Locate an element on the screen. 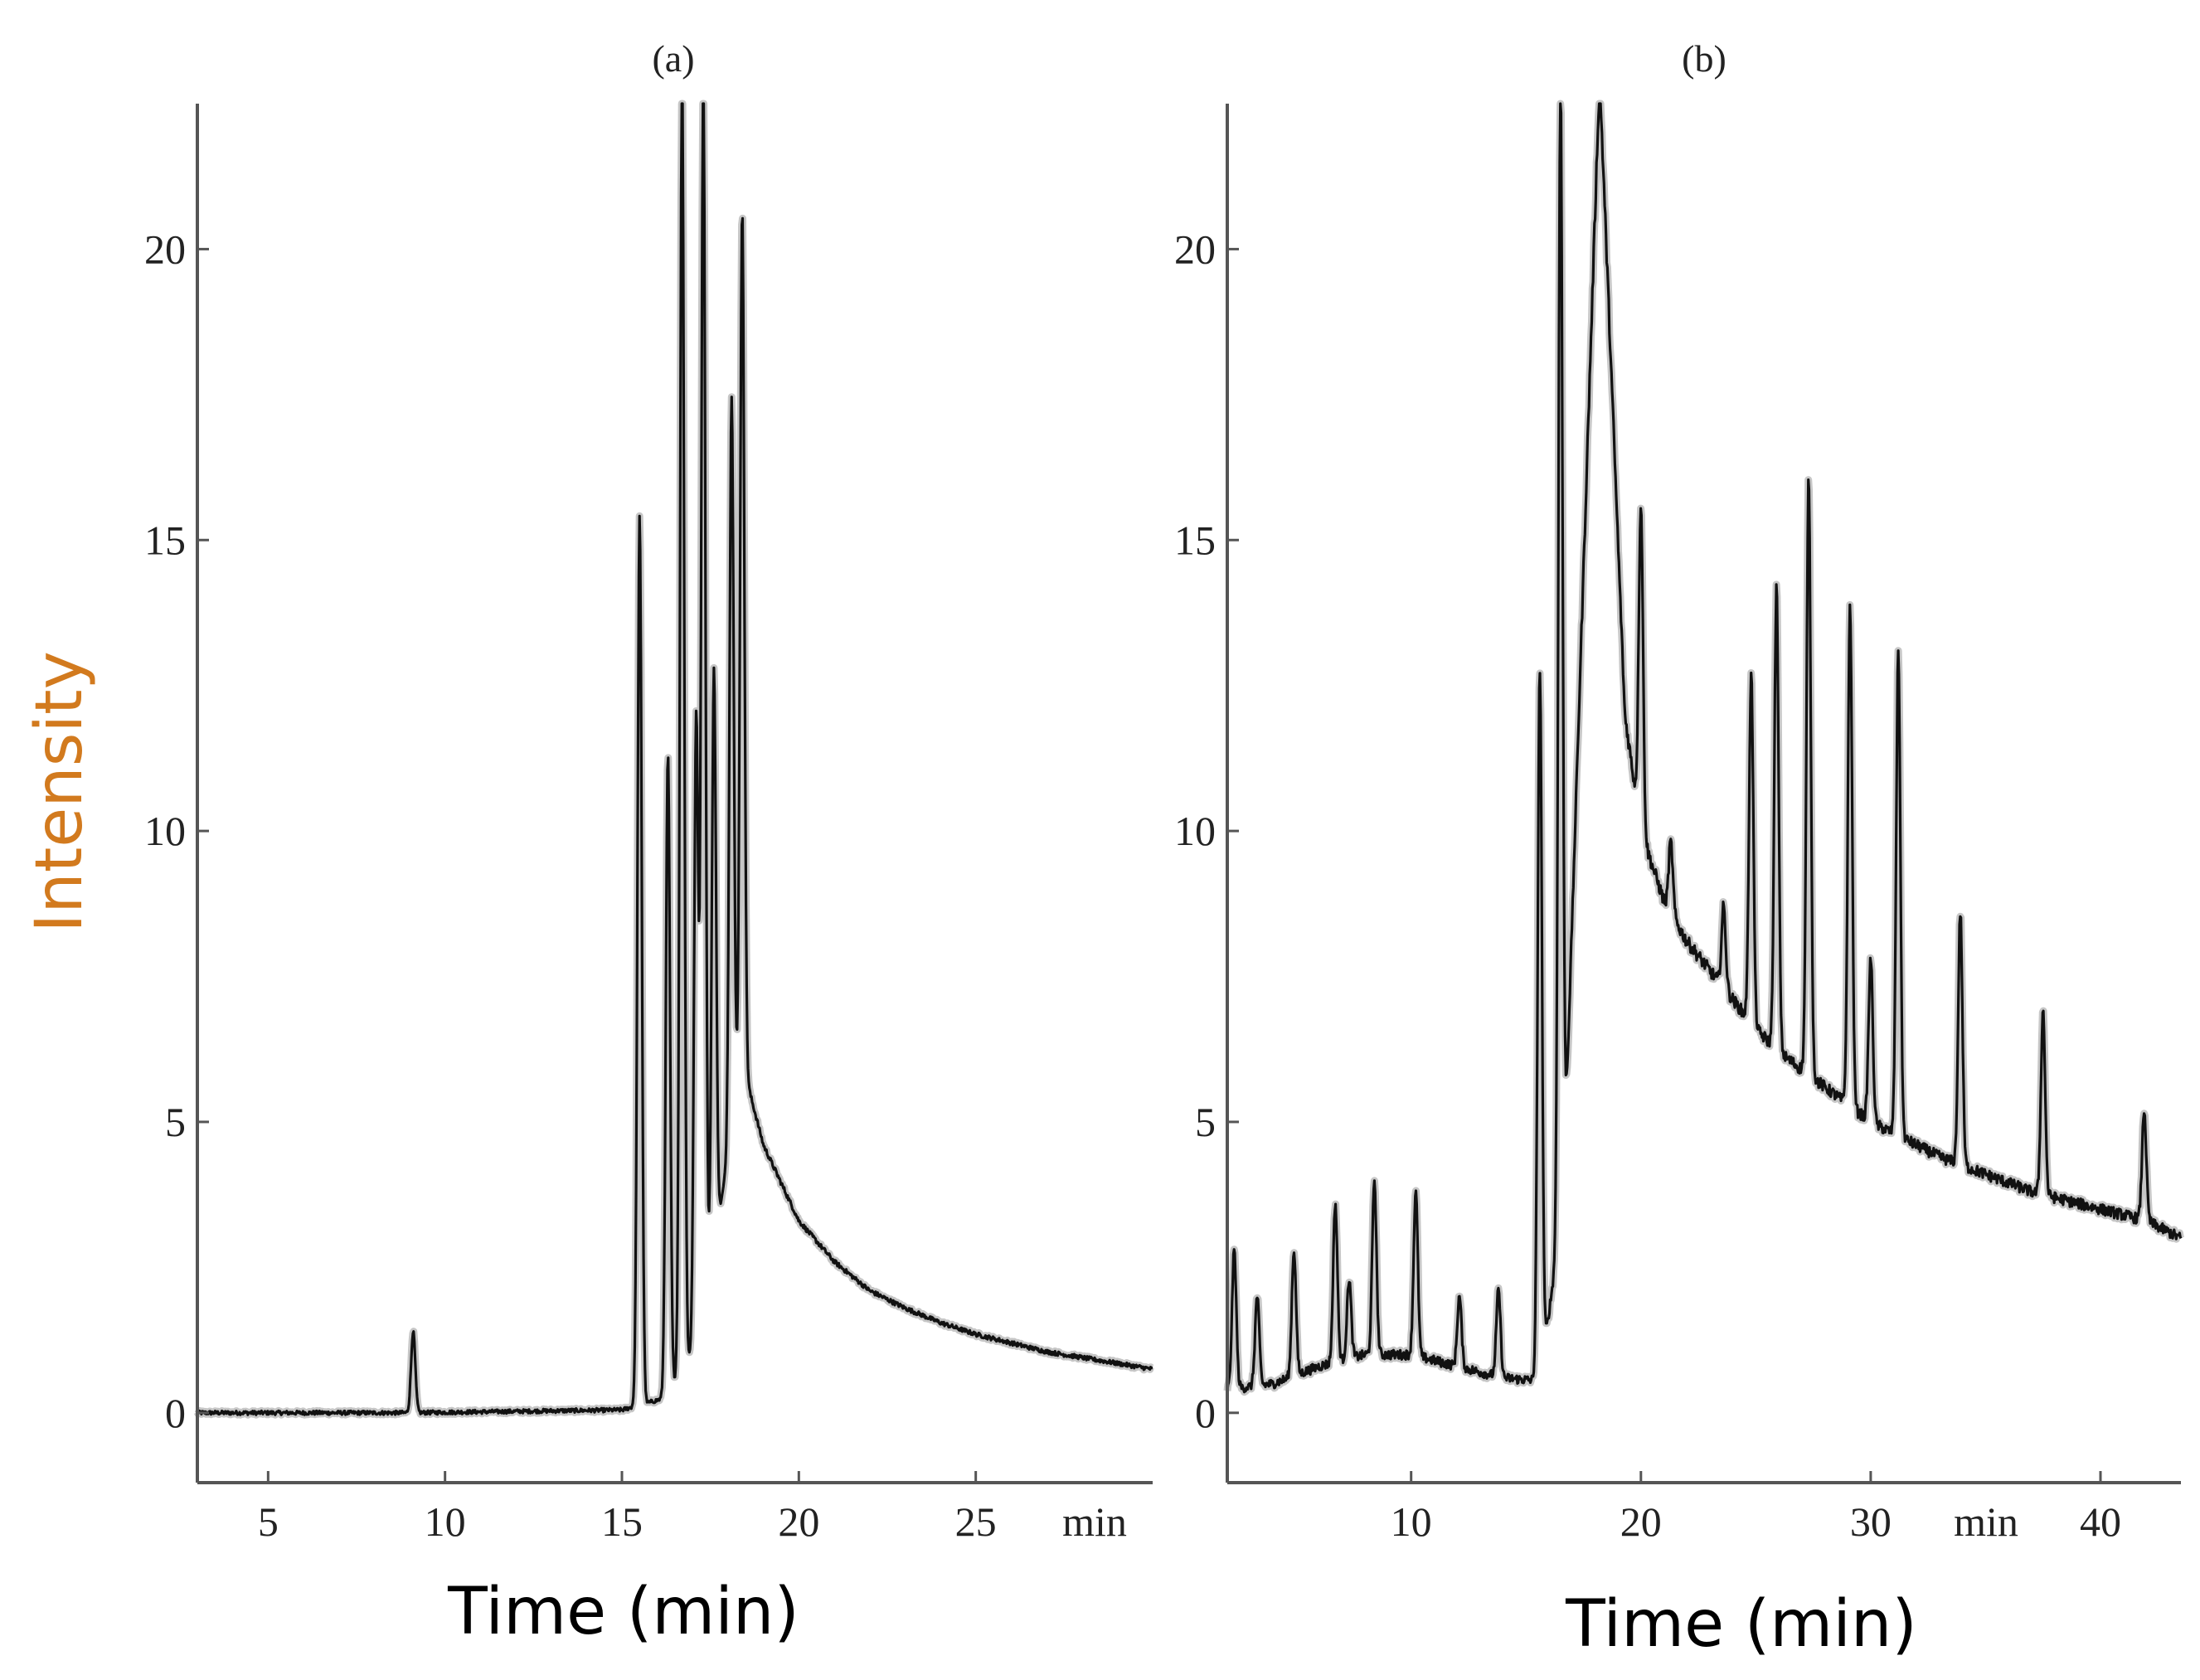 This screenshot has height=1680, width=2200. panel-a-x-unit-label: min is located at coordinates (1094, 1521).